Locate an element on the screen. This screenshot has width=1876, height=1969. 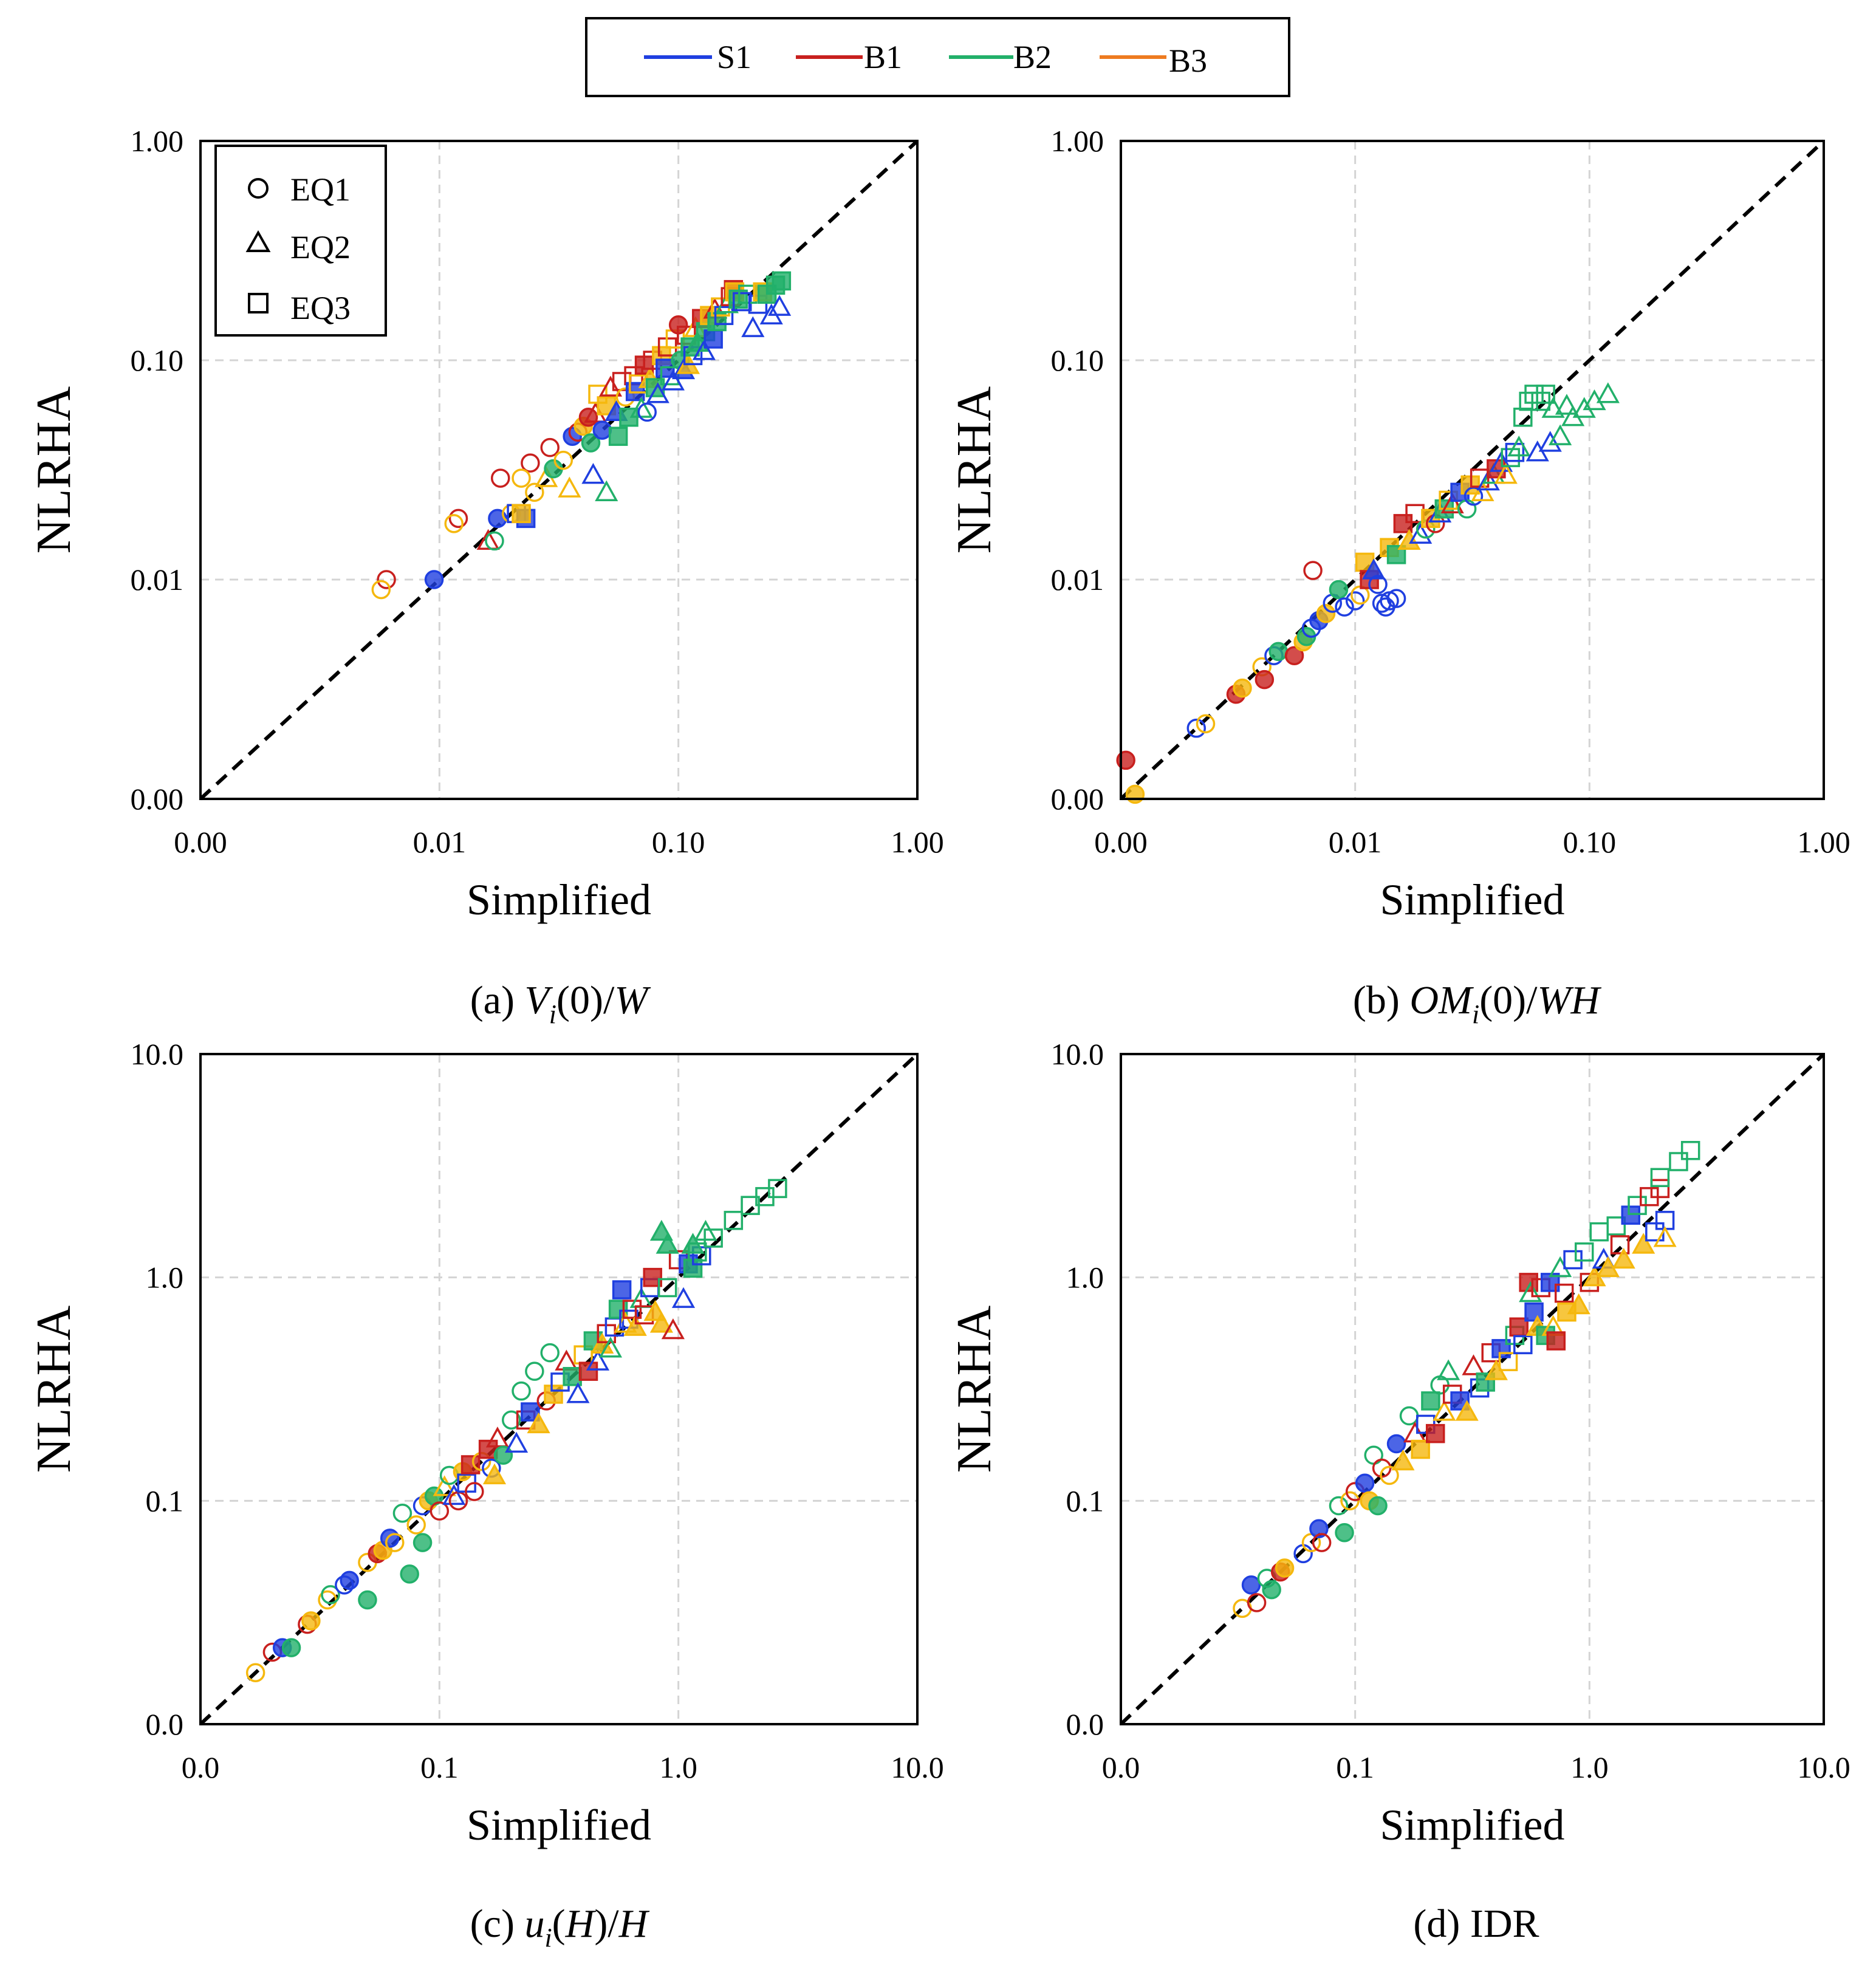
panel-d-y-axis-label: NLRHA is located at coordinates (974, 1389).